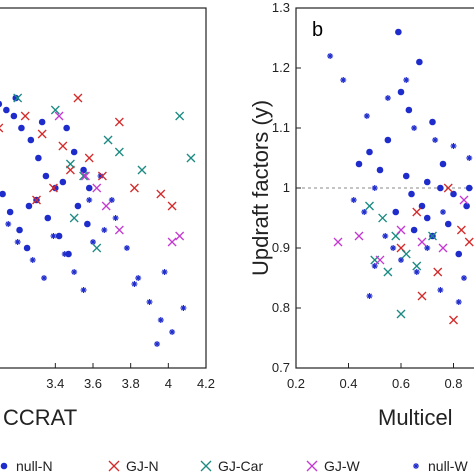 The width and height of the screenshot is (474, 474). Describe the element at coordinates (453, 383) in the screenshot. I see `x-tick-label: 0.8` at that location.